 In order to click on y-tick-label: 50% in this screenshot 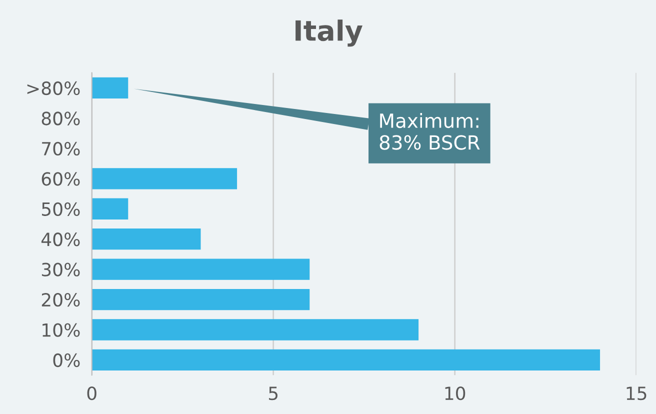, I will do `click(61, 209)`.